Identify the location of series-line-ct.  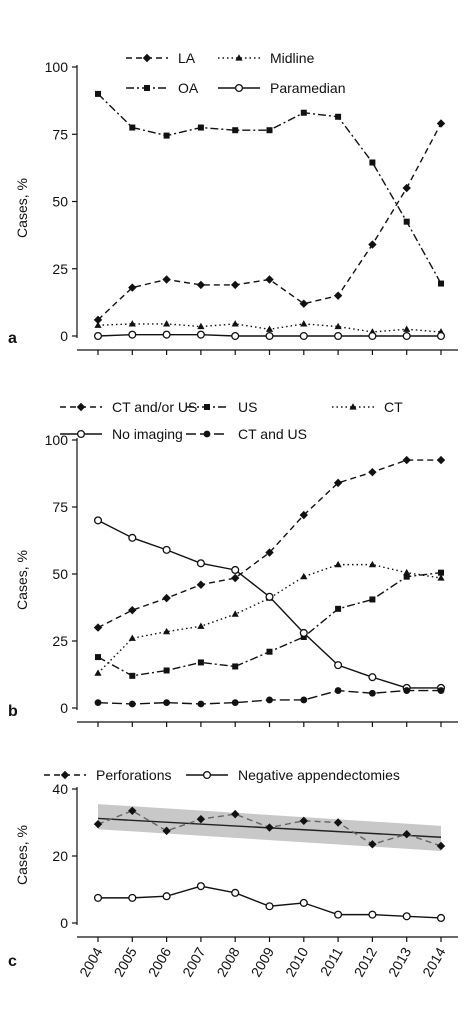
(269, 618).